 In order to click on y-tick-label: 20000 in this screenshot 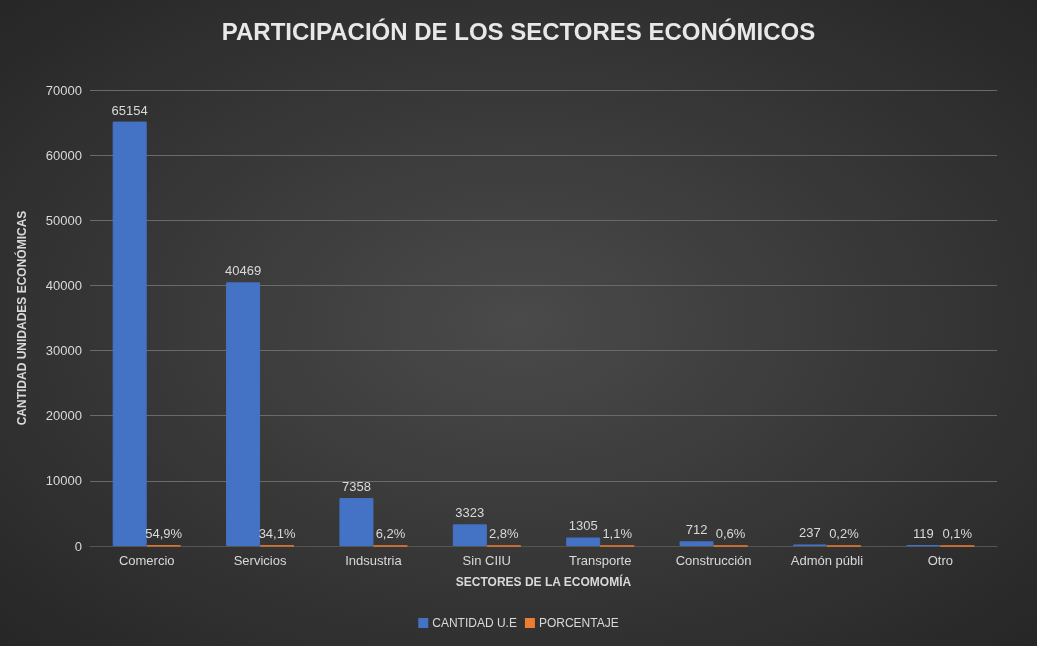, I will do `click(63, 416)`.